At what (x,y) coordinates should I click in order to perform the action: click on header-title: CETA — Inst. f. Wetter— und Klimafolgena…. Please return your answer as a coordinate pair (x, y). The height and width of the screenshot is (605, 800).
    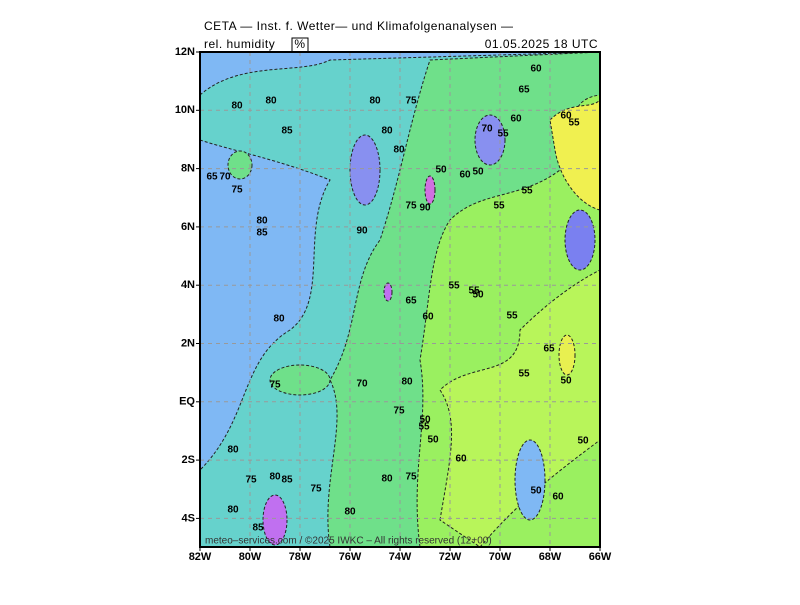
    Looking at the image, I should click on (359, 26).